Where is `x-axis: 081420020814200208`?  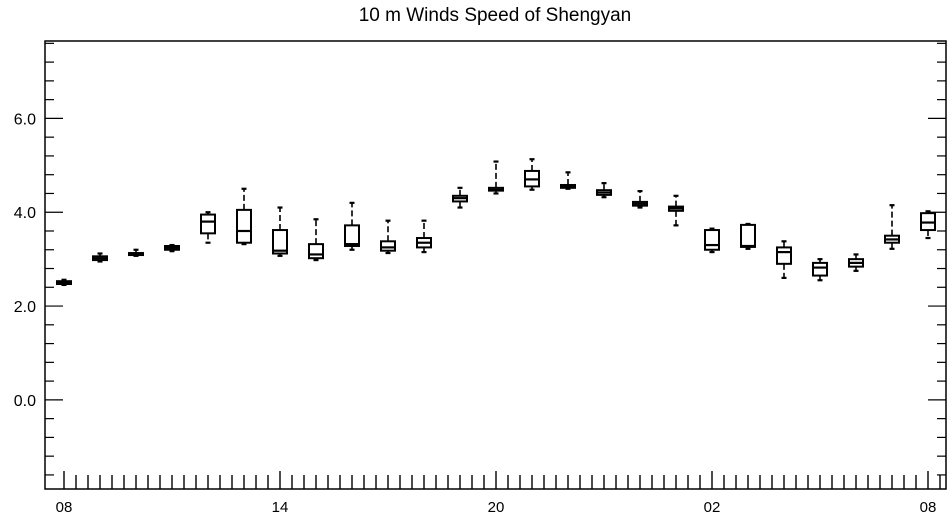 x-axis: 081420020814200208 is located at coordinates (498, 493).